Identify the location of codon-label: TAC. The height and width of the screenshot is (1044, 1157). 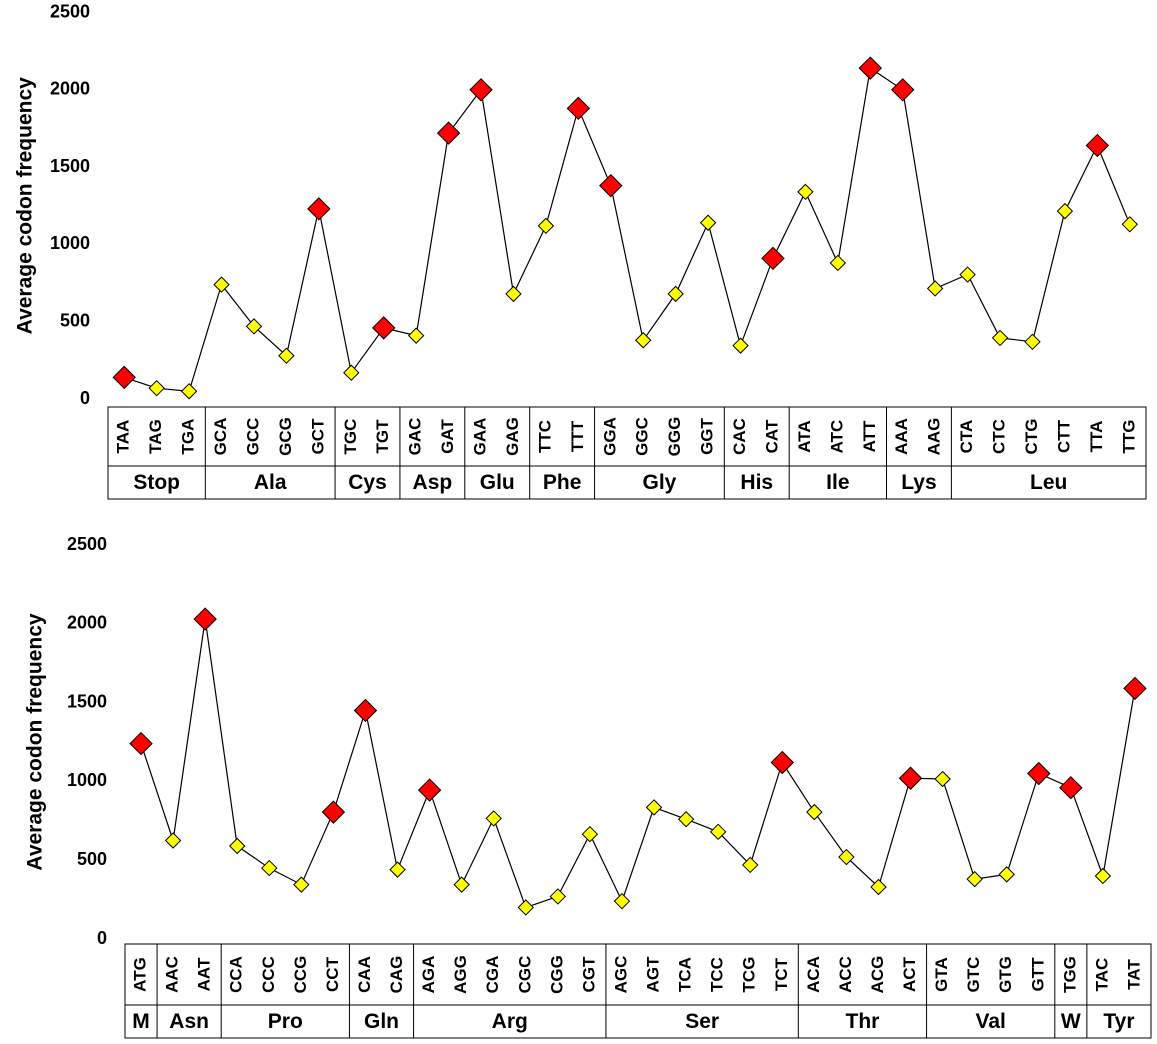
(1101, 975).